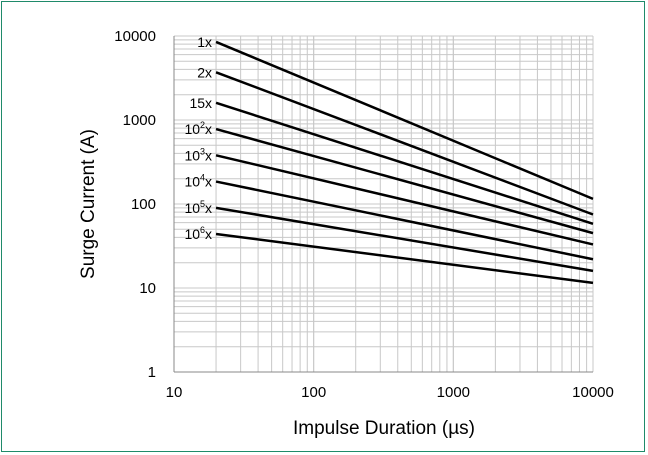  I want to click on y-tick-label: 1, so click(152, 372).